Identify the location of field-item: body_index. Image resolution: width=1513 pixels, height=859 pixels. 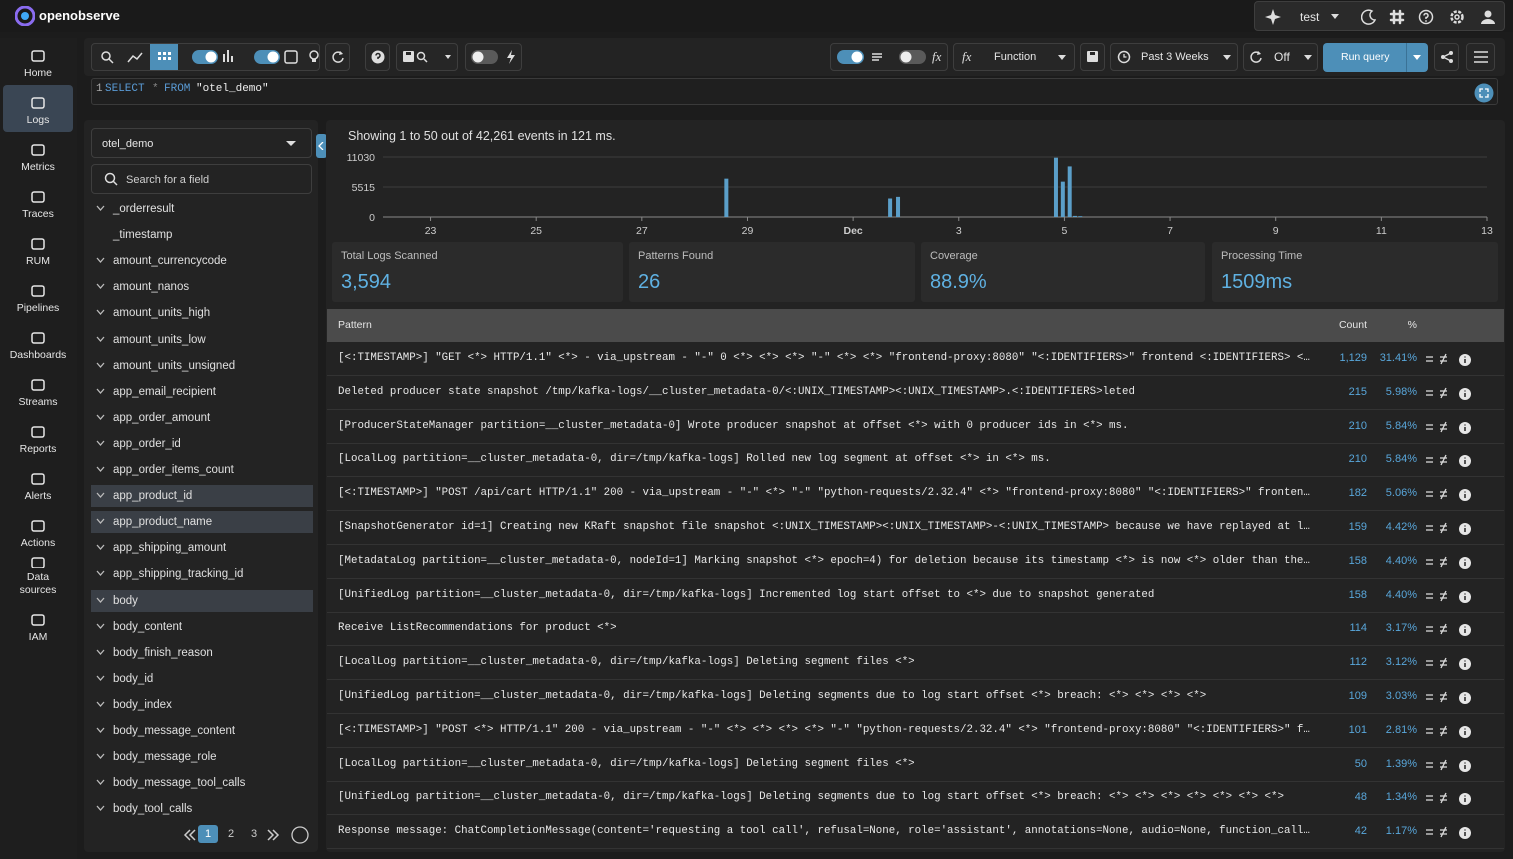
(202, 705).